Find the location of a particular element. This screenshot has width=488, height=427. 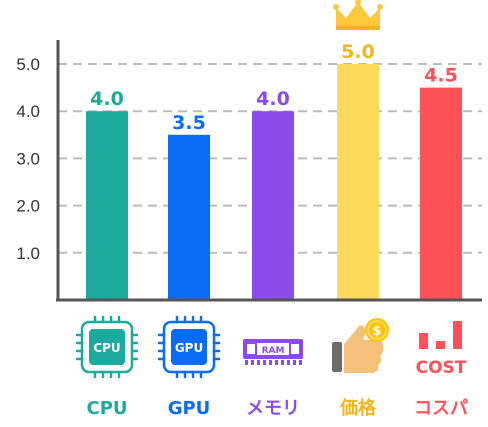

crown-icon is located at coordinates (358, 15).